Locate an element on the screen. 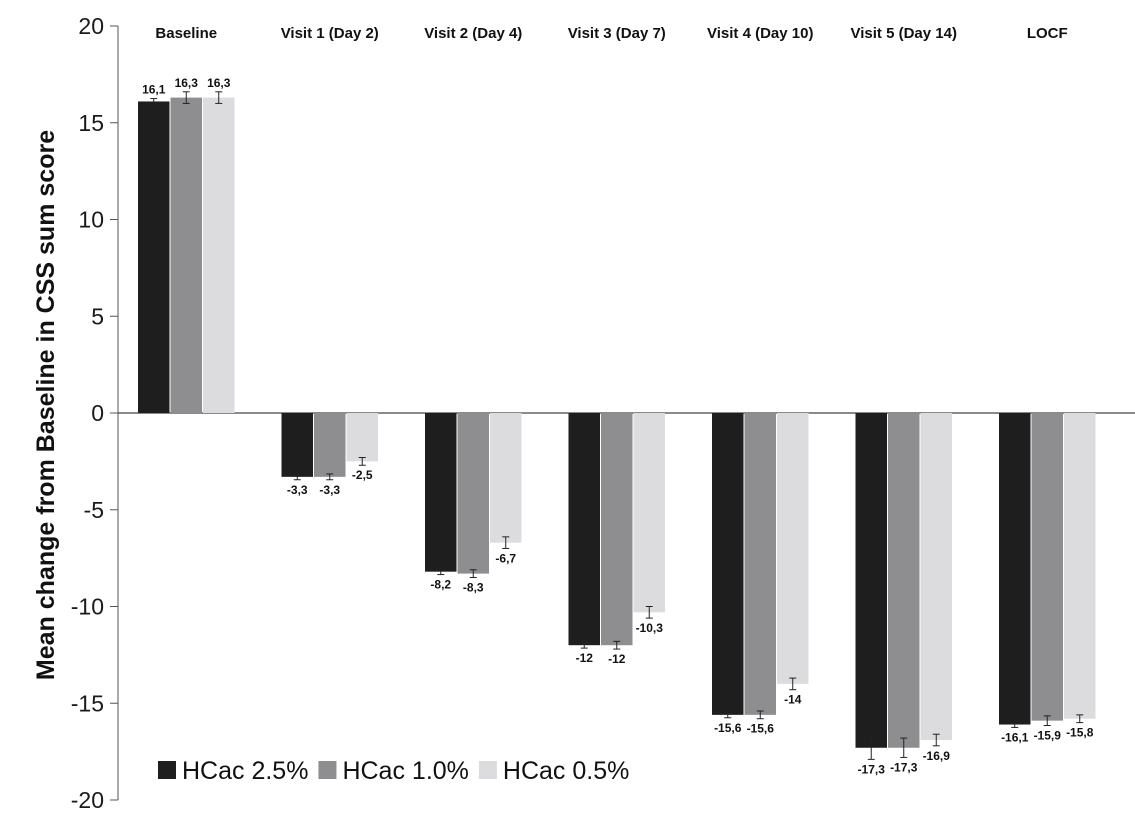 Image resolution: width=1135 pixels, height=815 pixels. y-tick-label: -20 is located at coordinates (87, 798).